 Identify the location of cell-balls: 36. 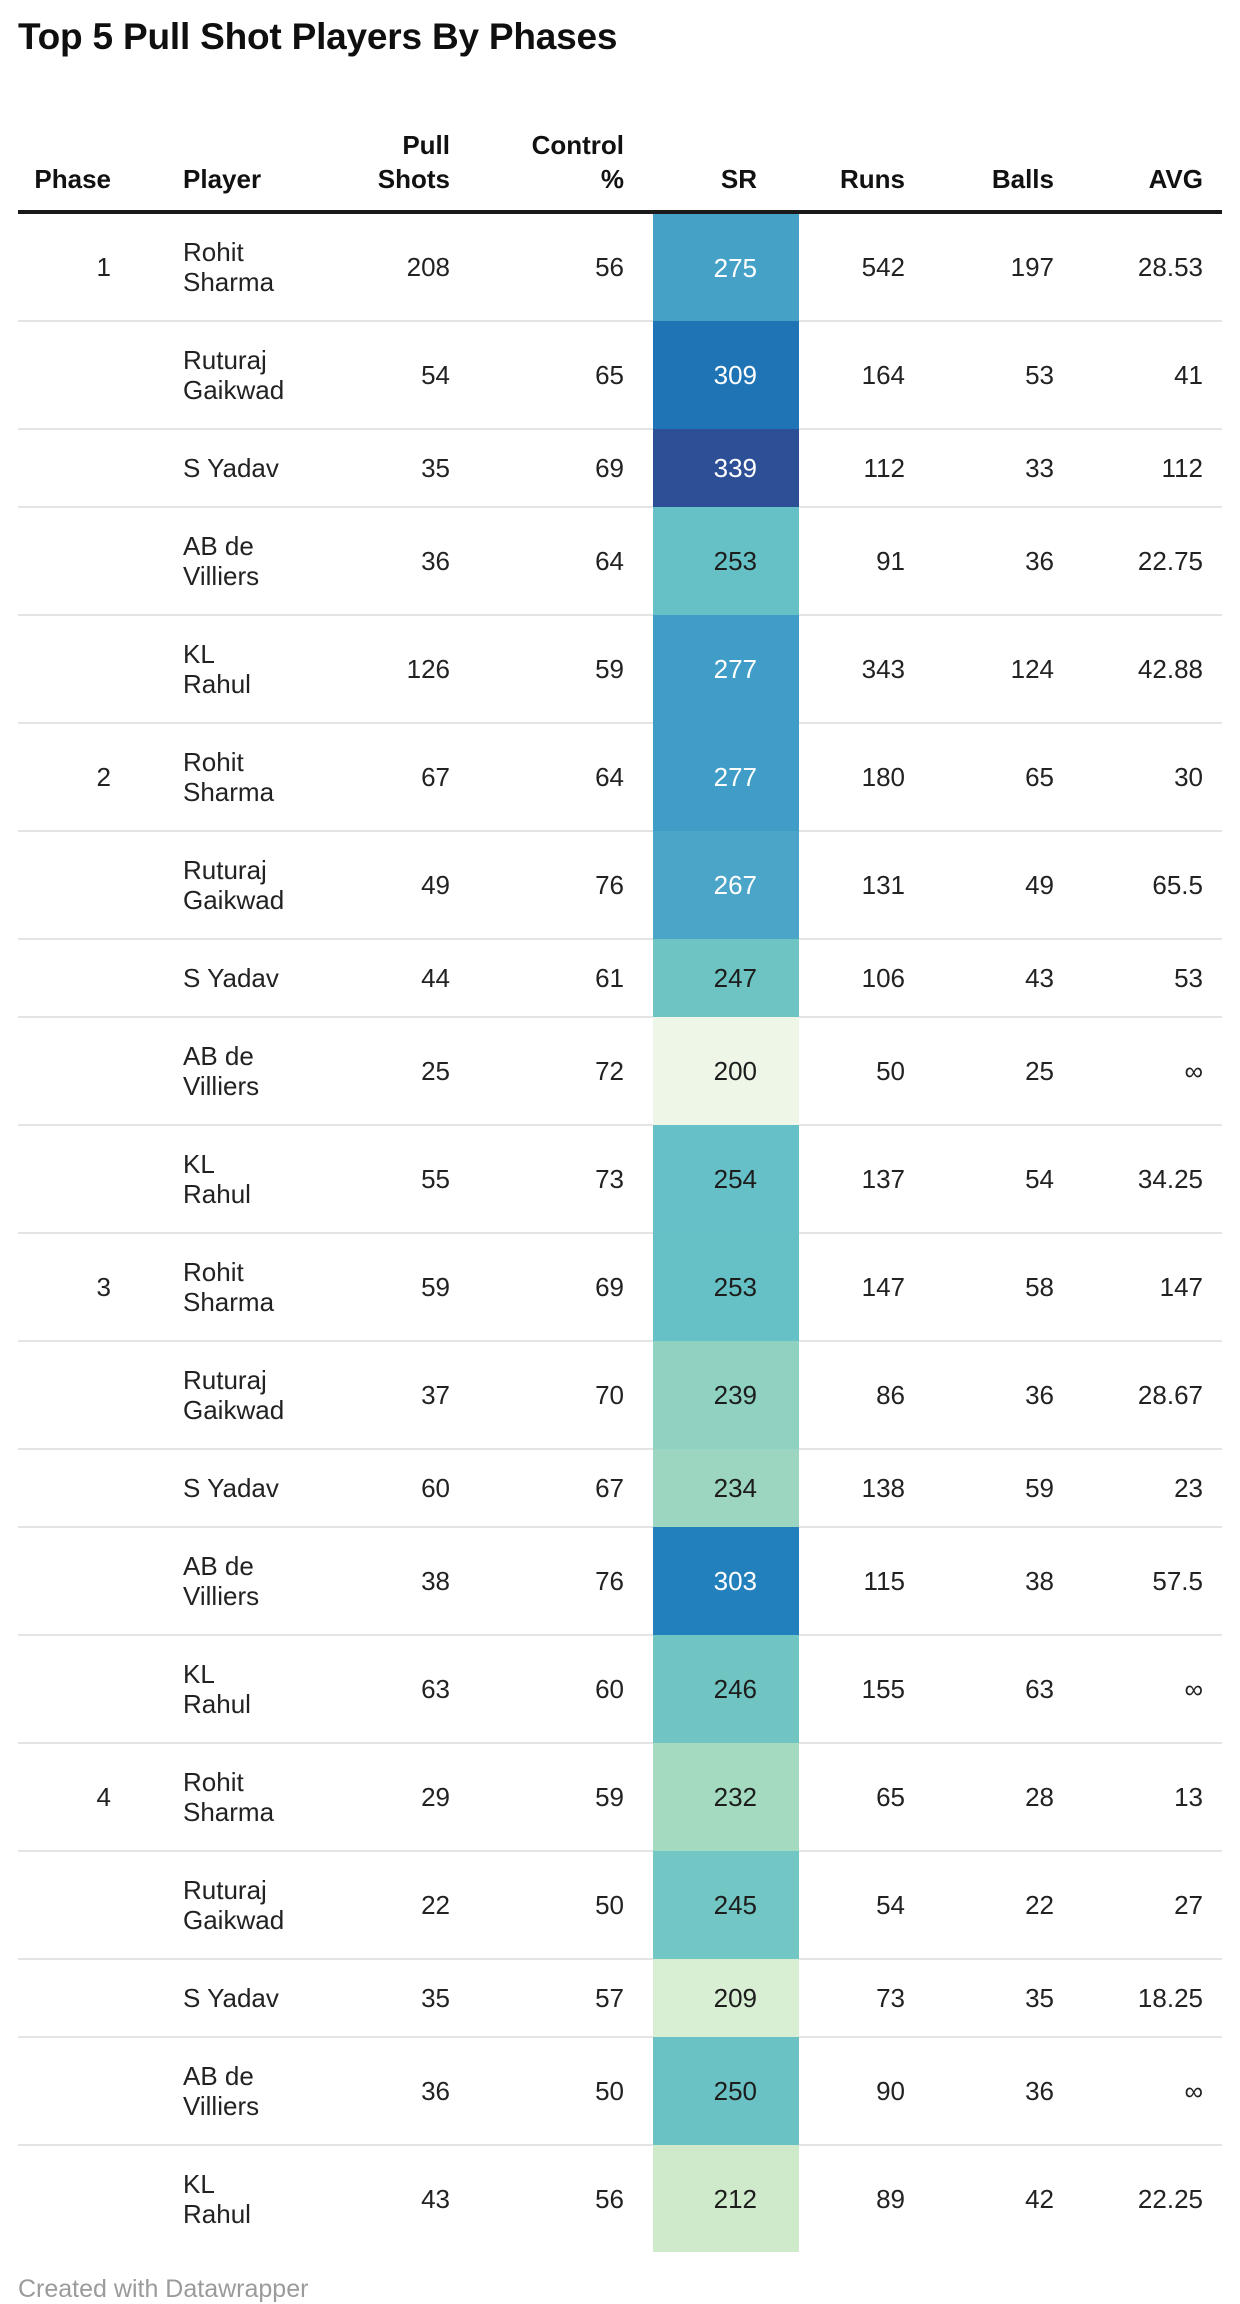
(980, 1395).